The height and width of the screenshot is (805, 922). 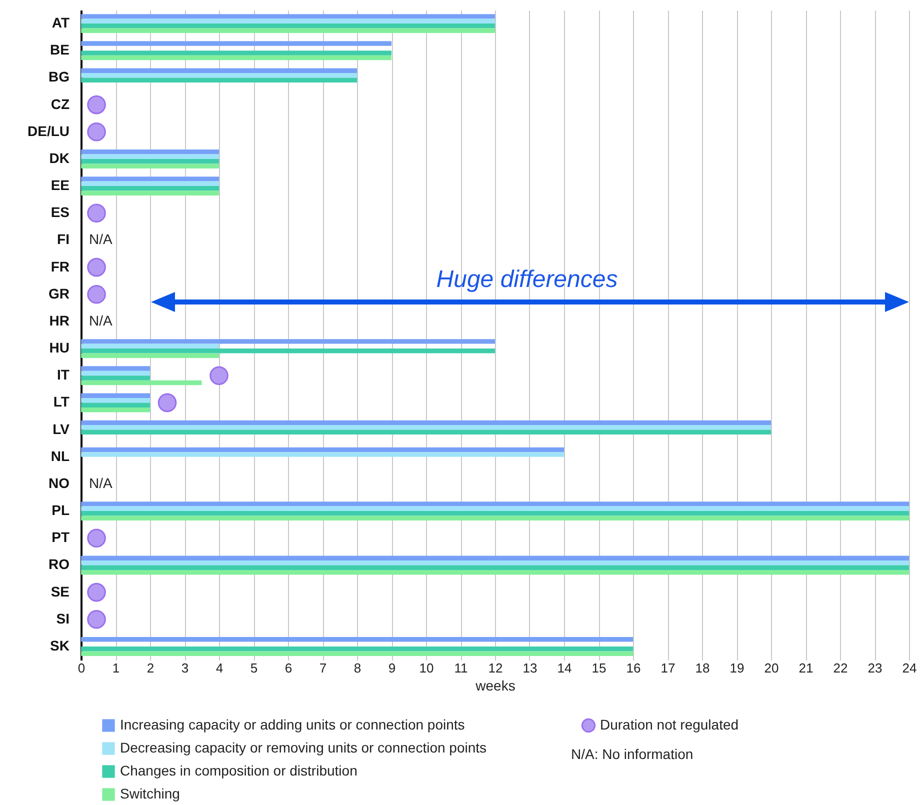 What do you see at coordinates (60, 185) in the screenshot?
I see `y-tick-label: EE` at bounding box center [60, 185].